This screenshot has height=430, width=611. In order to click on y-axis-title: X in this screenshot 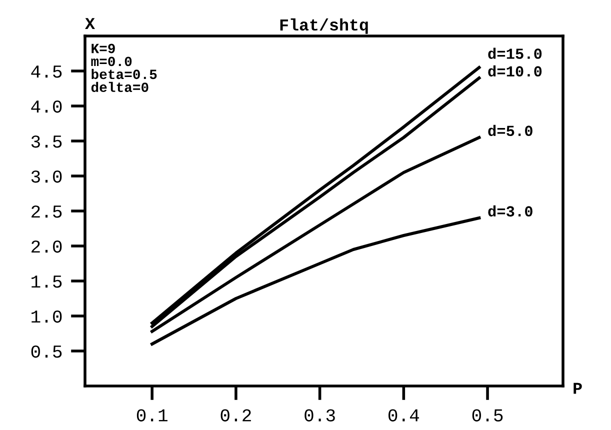, I will do `click(90, 24)`.